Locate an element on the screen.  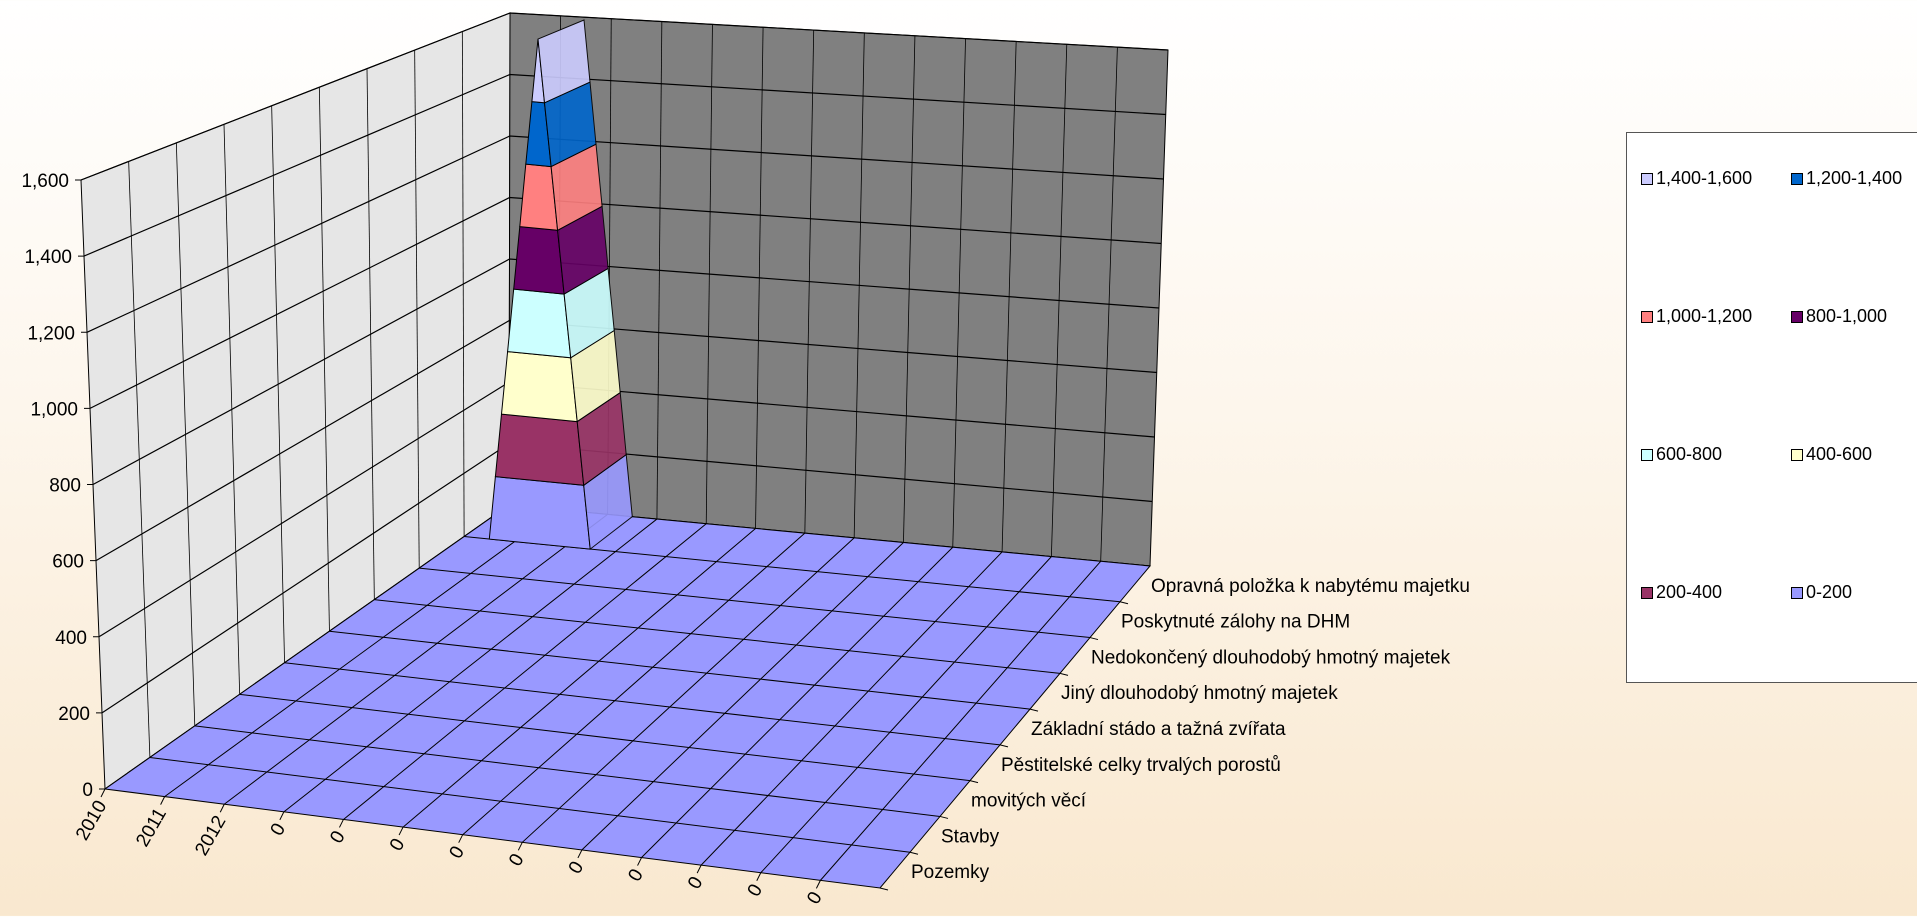
y-tick-label: 800 is located at coordinates (65, 486).